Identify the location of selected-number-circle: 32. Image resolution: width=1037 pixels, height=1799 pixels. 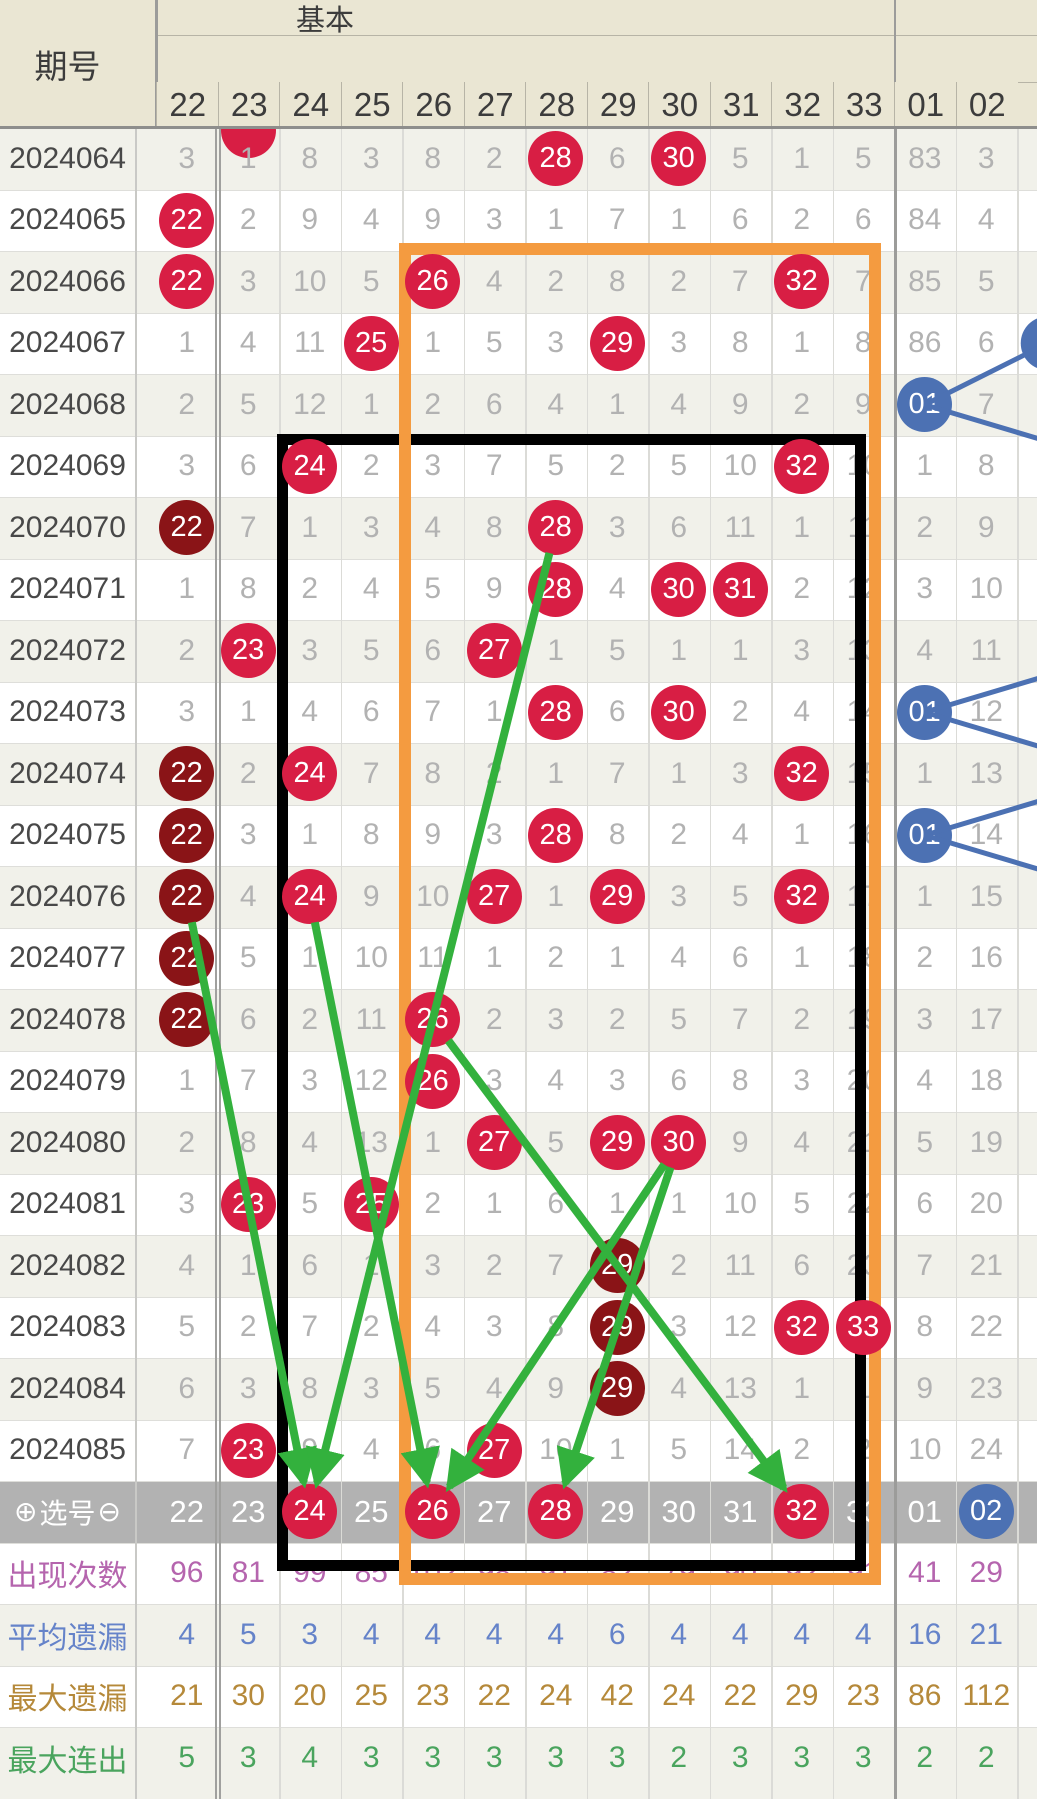
(802, 1512).